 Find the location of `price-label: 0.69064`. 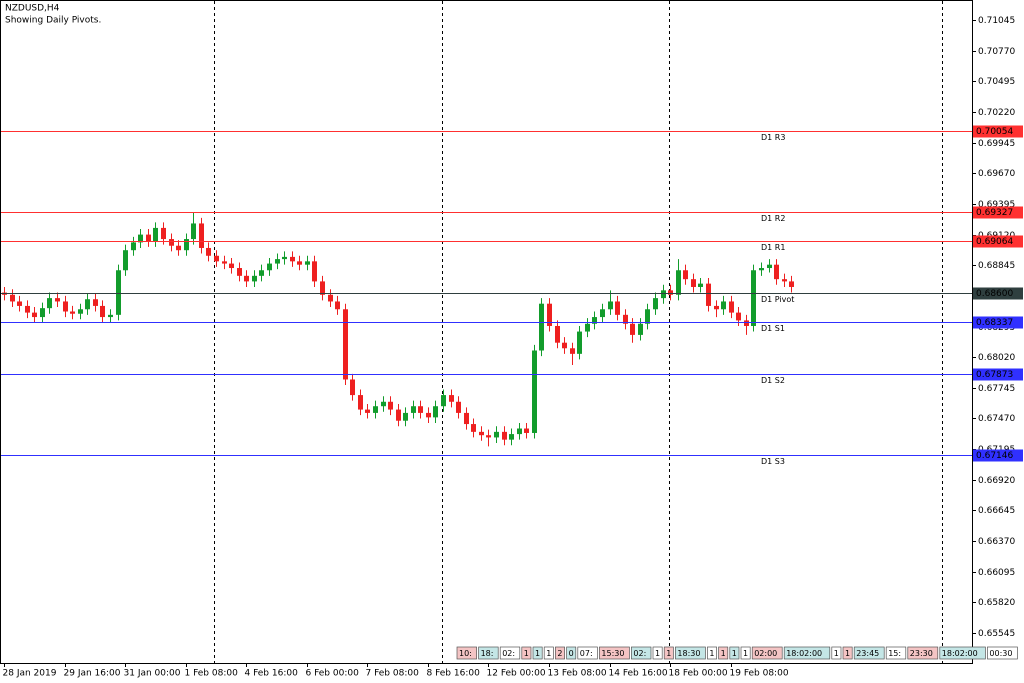

price-label: 0.69064 is located at coordinates (994, 242).